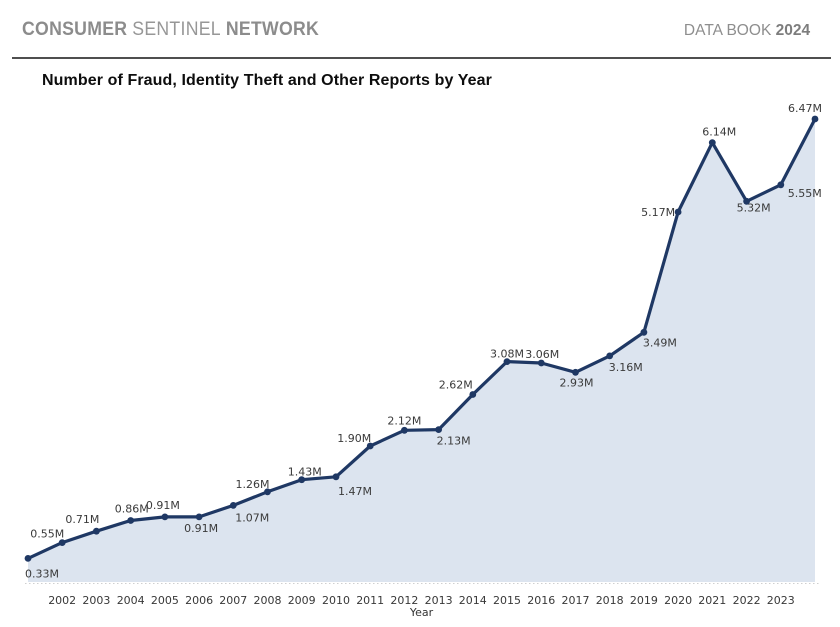 The image size is (840, 627). Describe the element at coordinates (404, 420) in the screenshot. I see `data-label-2012: 2.12M` at that location.